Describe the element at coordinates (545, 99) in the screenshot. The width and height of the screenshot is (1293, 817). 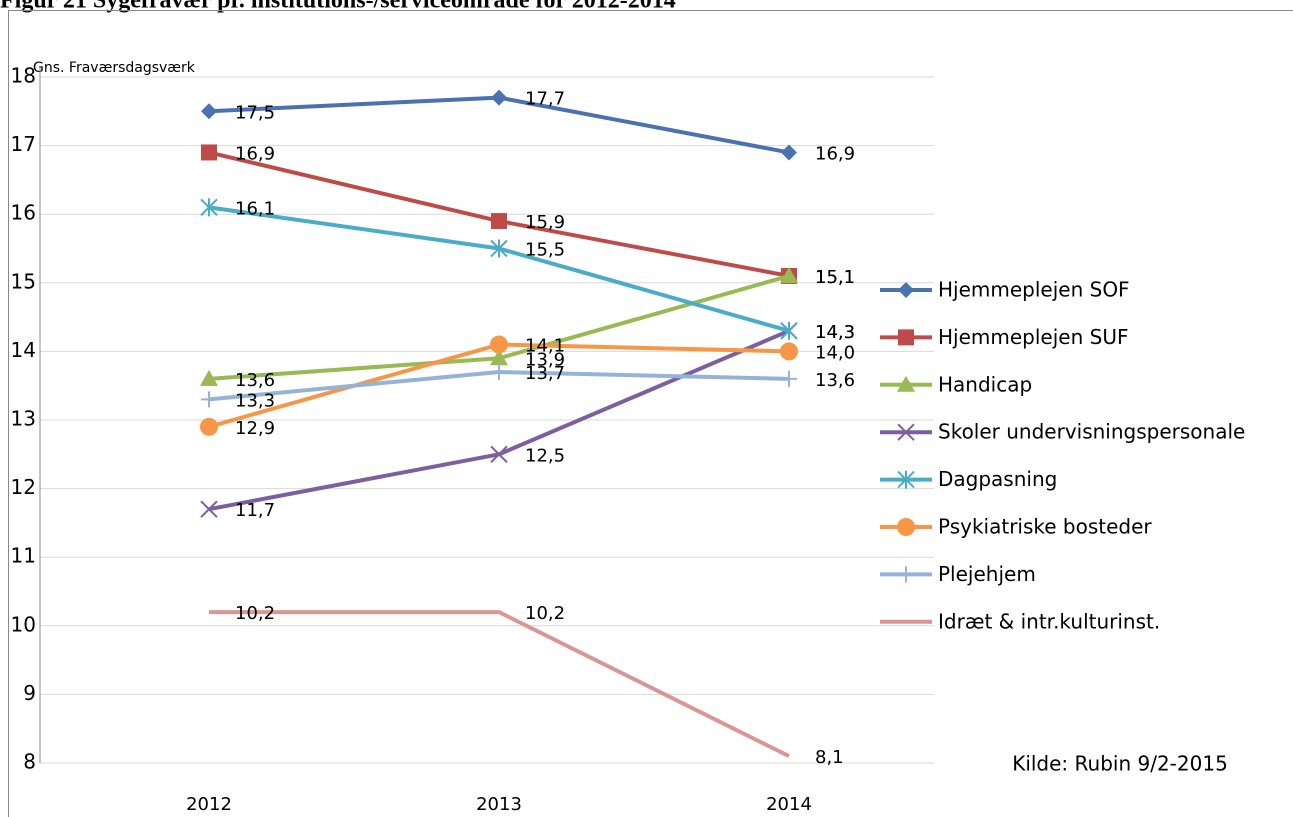
I see `data-label: 17,7` at that location.